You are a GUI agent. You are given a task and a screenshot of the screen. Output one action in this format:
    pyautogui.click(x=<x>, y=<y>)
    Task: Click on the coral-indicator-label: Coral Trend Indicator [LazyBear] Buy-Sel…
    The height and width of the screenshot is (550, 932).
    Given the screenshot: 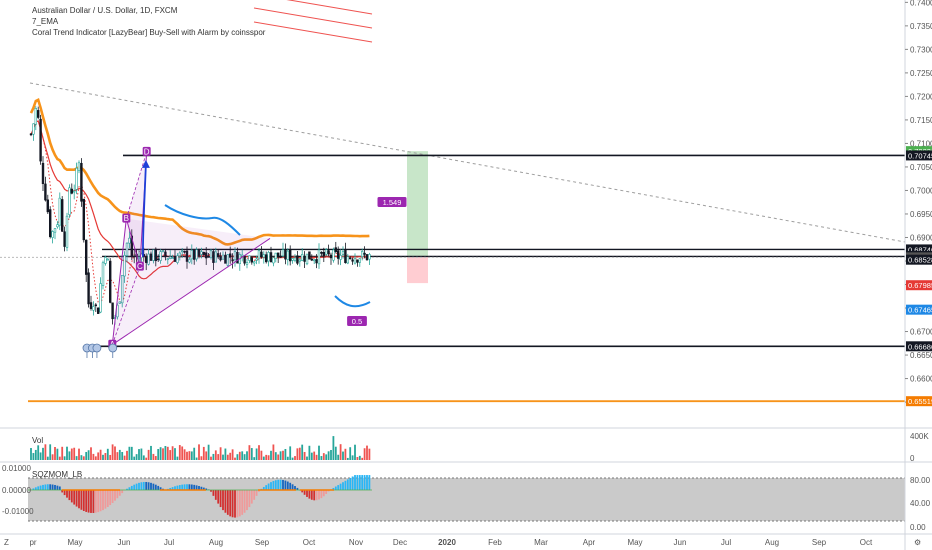 What is the action you would take?
    pyautogui.click(x=149, y=32)
    